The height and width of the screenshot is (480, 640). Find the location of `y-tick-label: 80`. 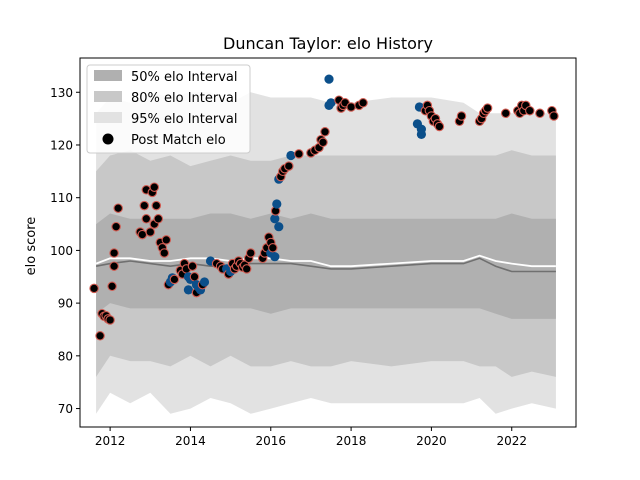

y-tick-label: 80 is located at coordinates (65, 356).